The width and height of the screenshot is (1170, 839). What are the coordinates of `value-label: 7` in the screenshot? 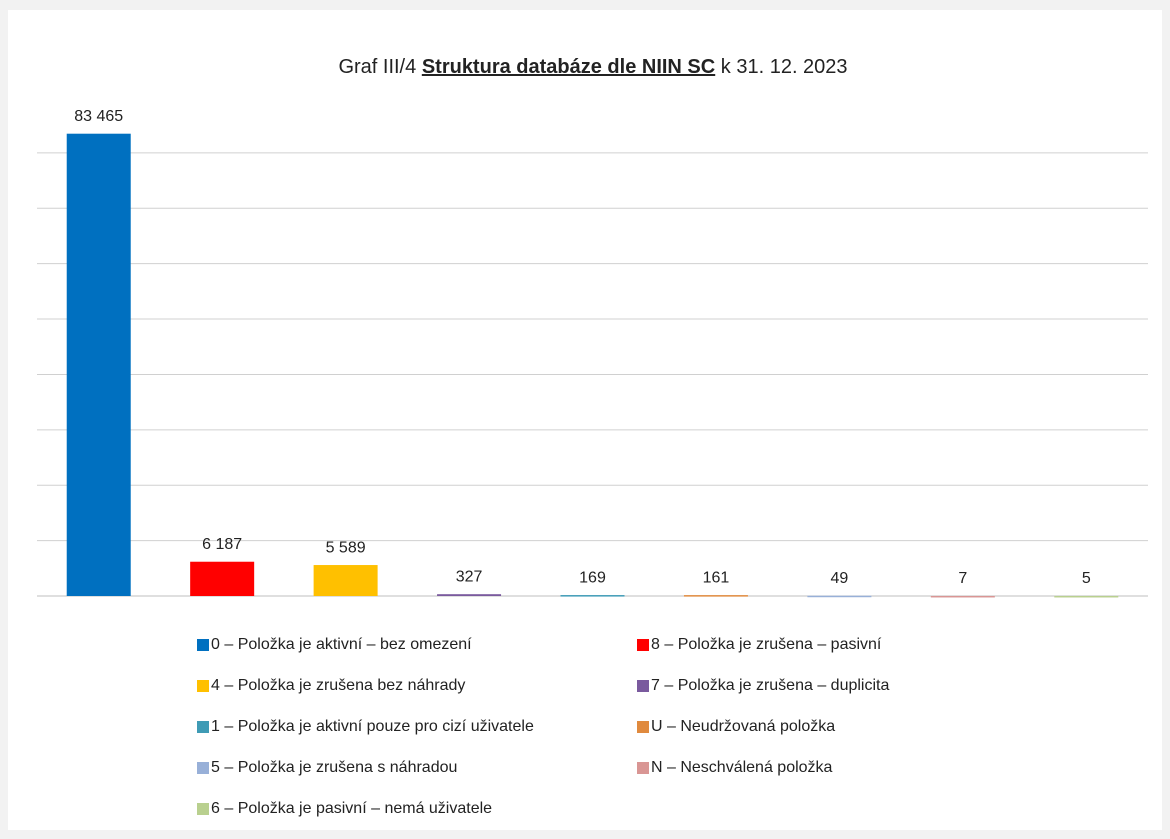 It's located at (962, 578).